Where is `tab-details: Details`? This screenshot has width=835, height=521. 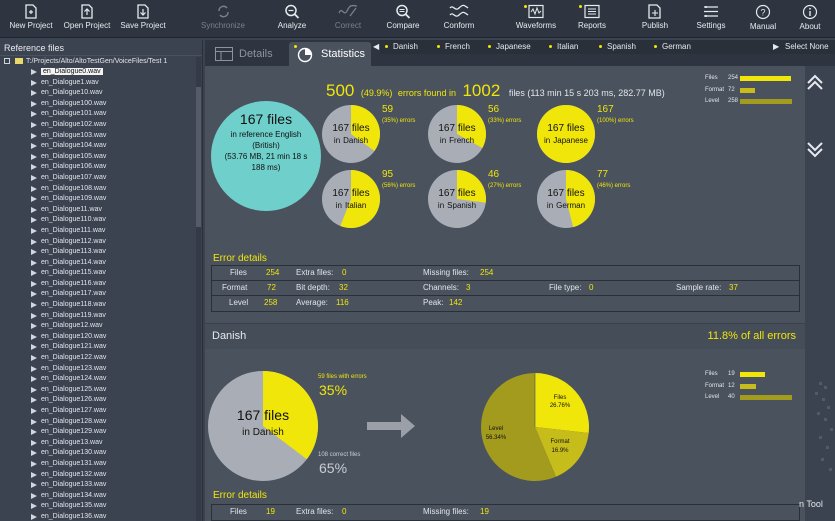 tab-details: Details is located at coordinates (247, 54).